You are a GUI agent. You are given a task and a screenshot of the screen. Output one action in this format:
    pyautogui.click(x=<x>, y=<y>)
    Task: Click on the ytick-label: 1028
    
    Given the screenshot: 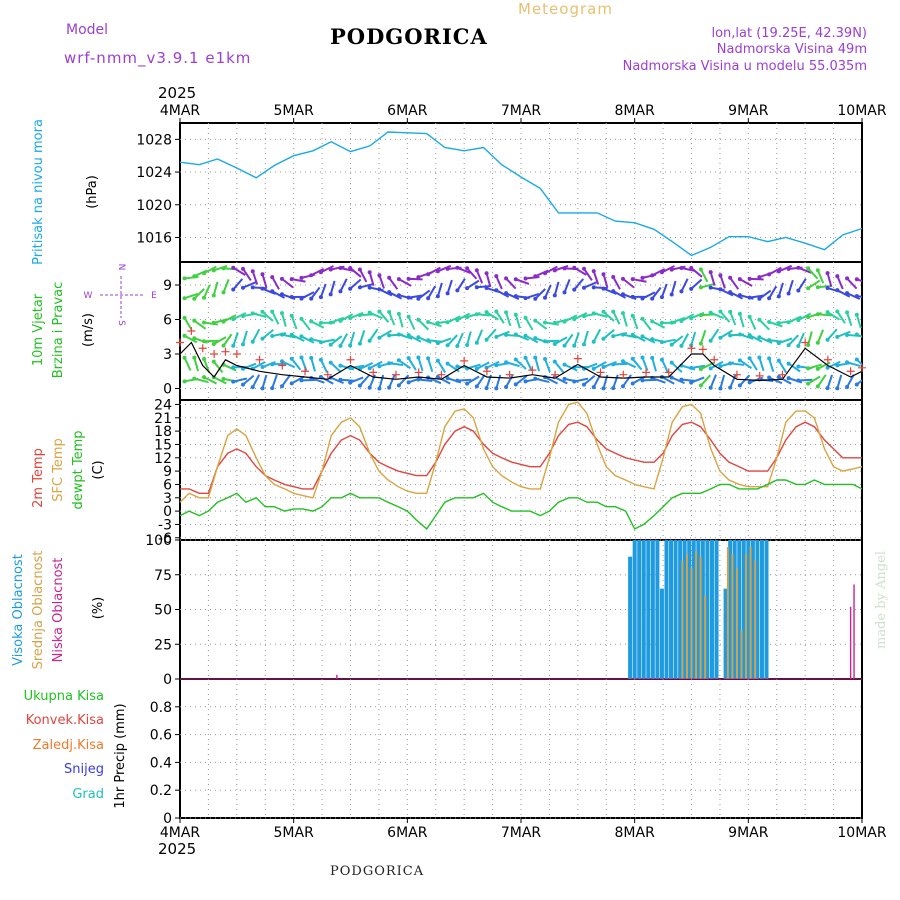 What is the action you would take?
    pyautogui.click(x=154, y=140)
    